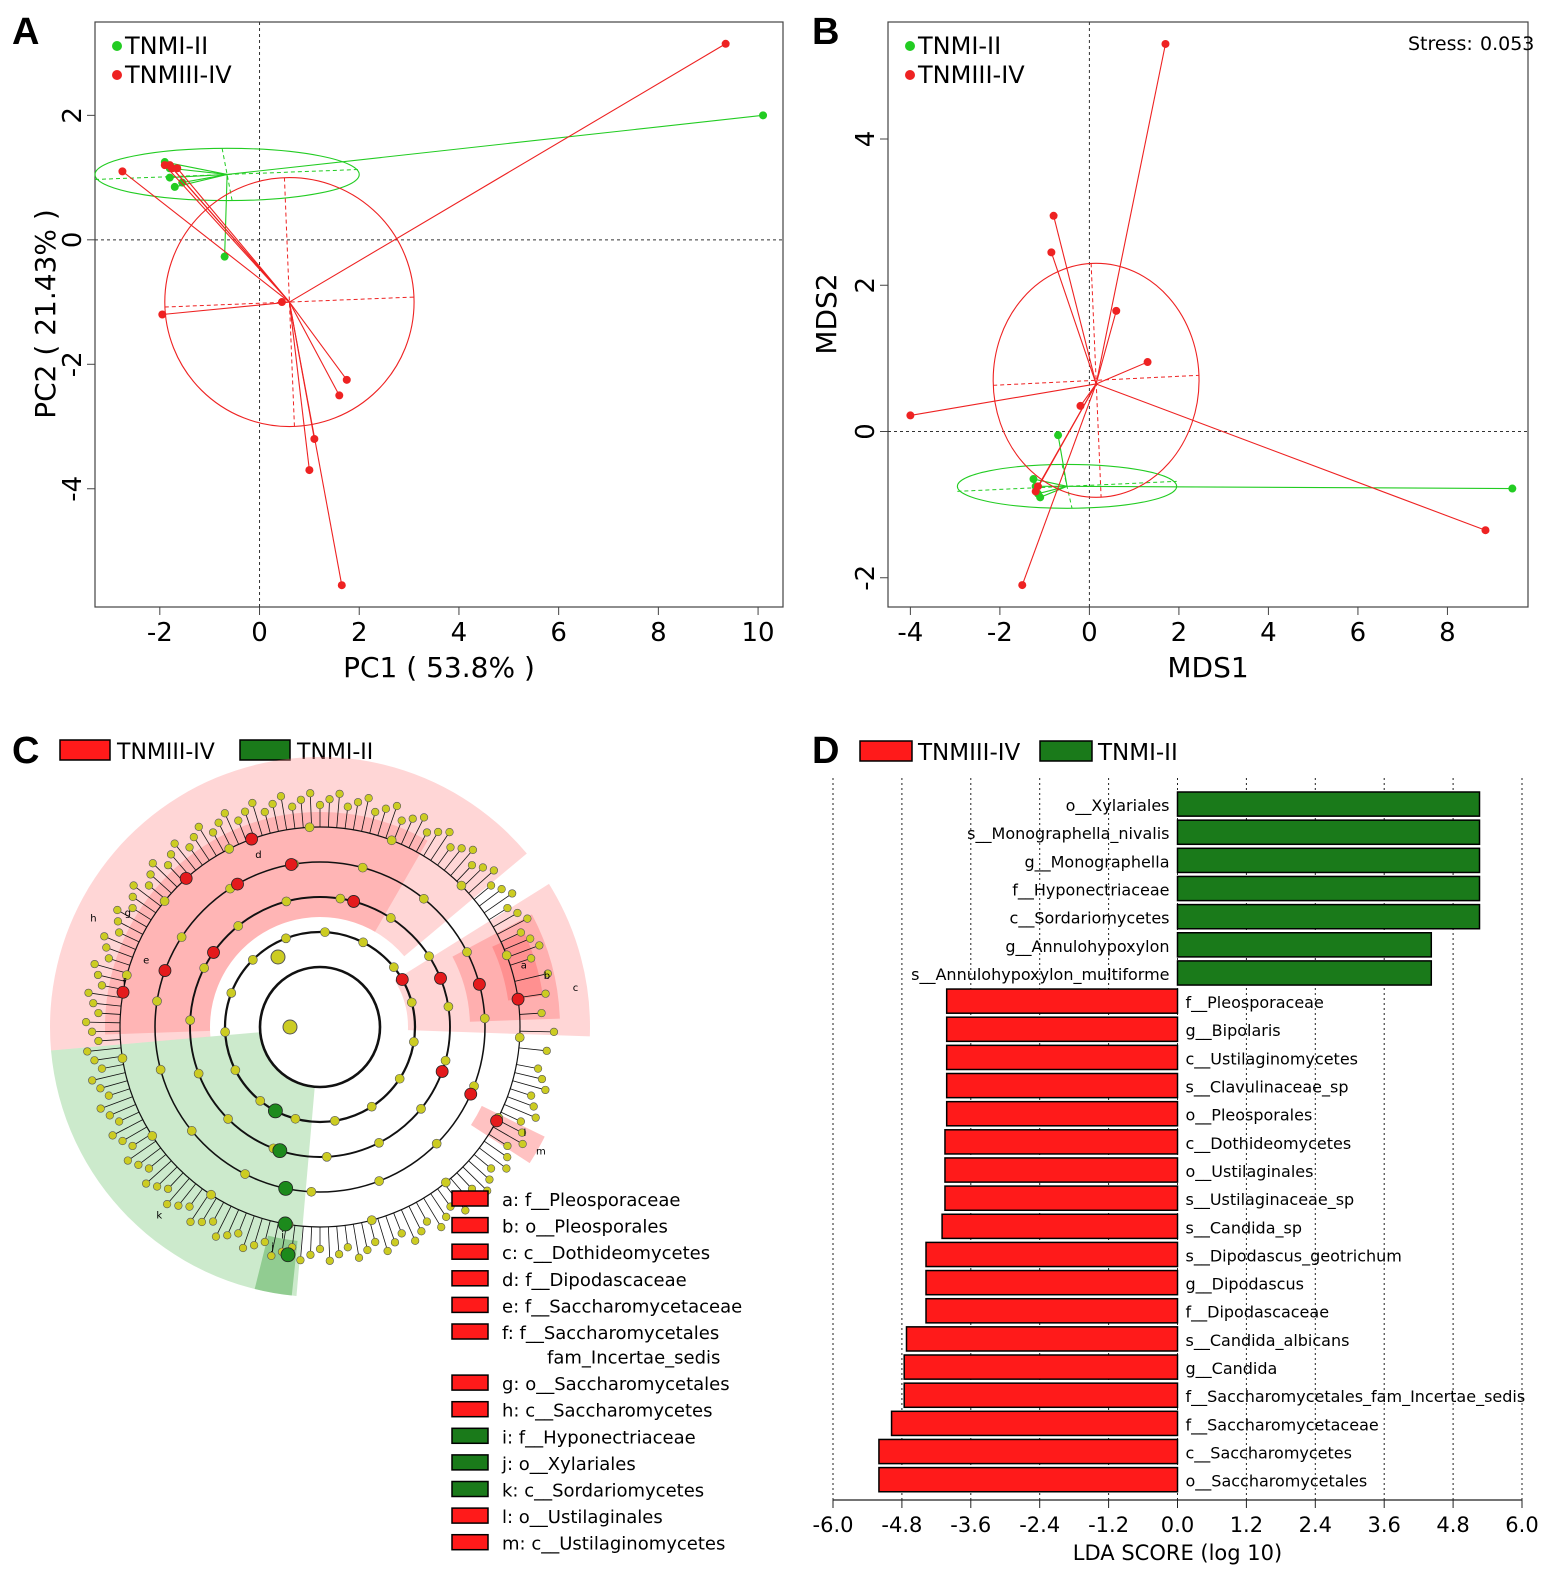  Describe the element at coordinates (616, 1384) in the screenshot. I see `key-label: g: o__Saccharomycetales` at that location.